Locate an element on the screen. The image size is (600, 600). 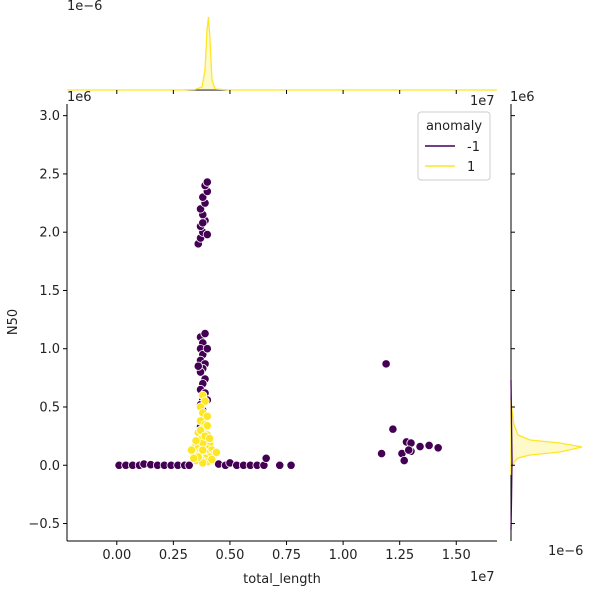
y-axis-label: N50 is located at coordinates (13, 322).